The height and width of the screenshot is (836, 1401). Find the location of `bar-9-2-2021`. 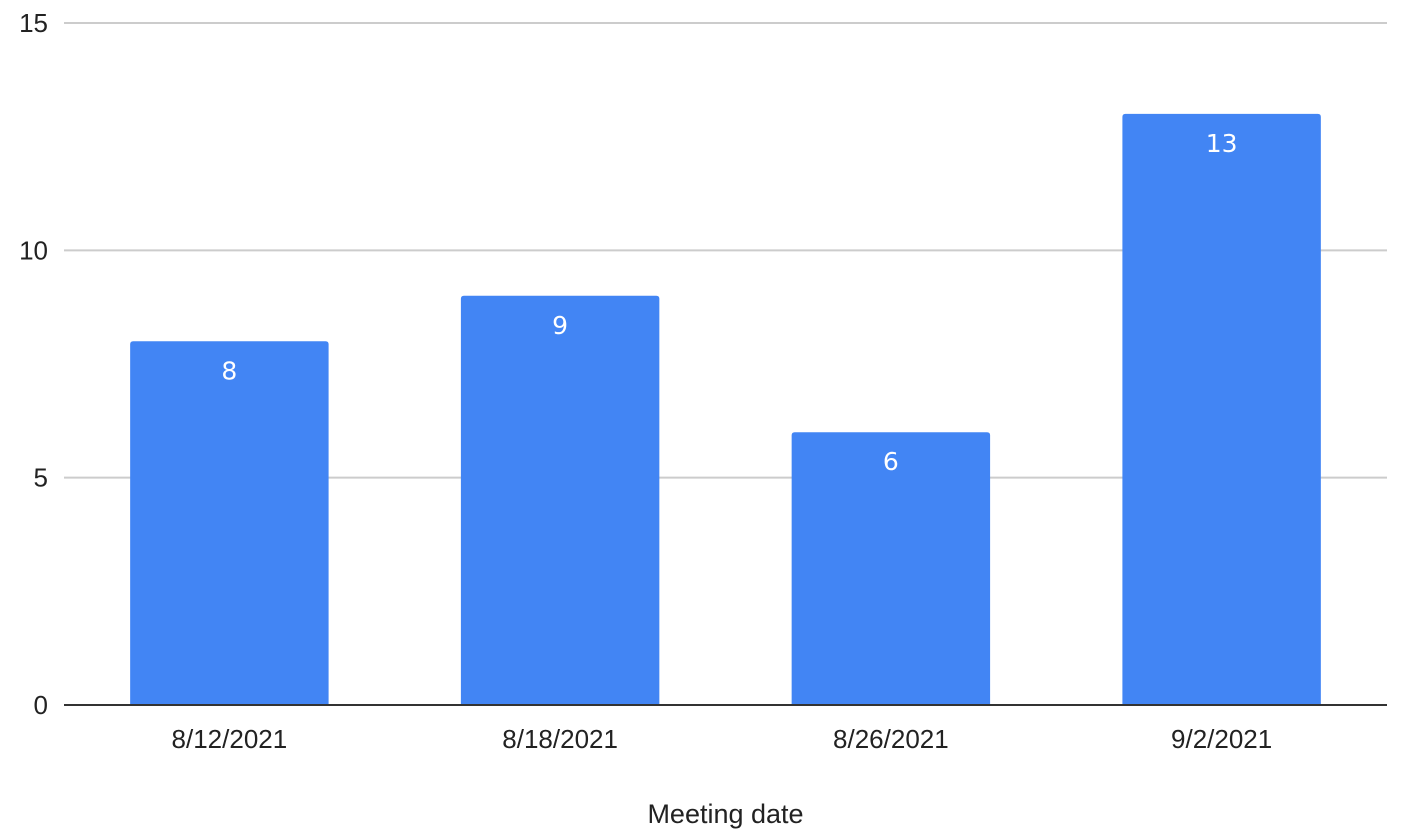

bar-9-2-2021 is located at coordinates (1221, 409).